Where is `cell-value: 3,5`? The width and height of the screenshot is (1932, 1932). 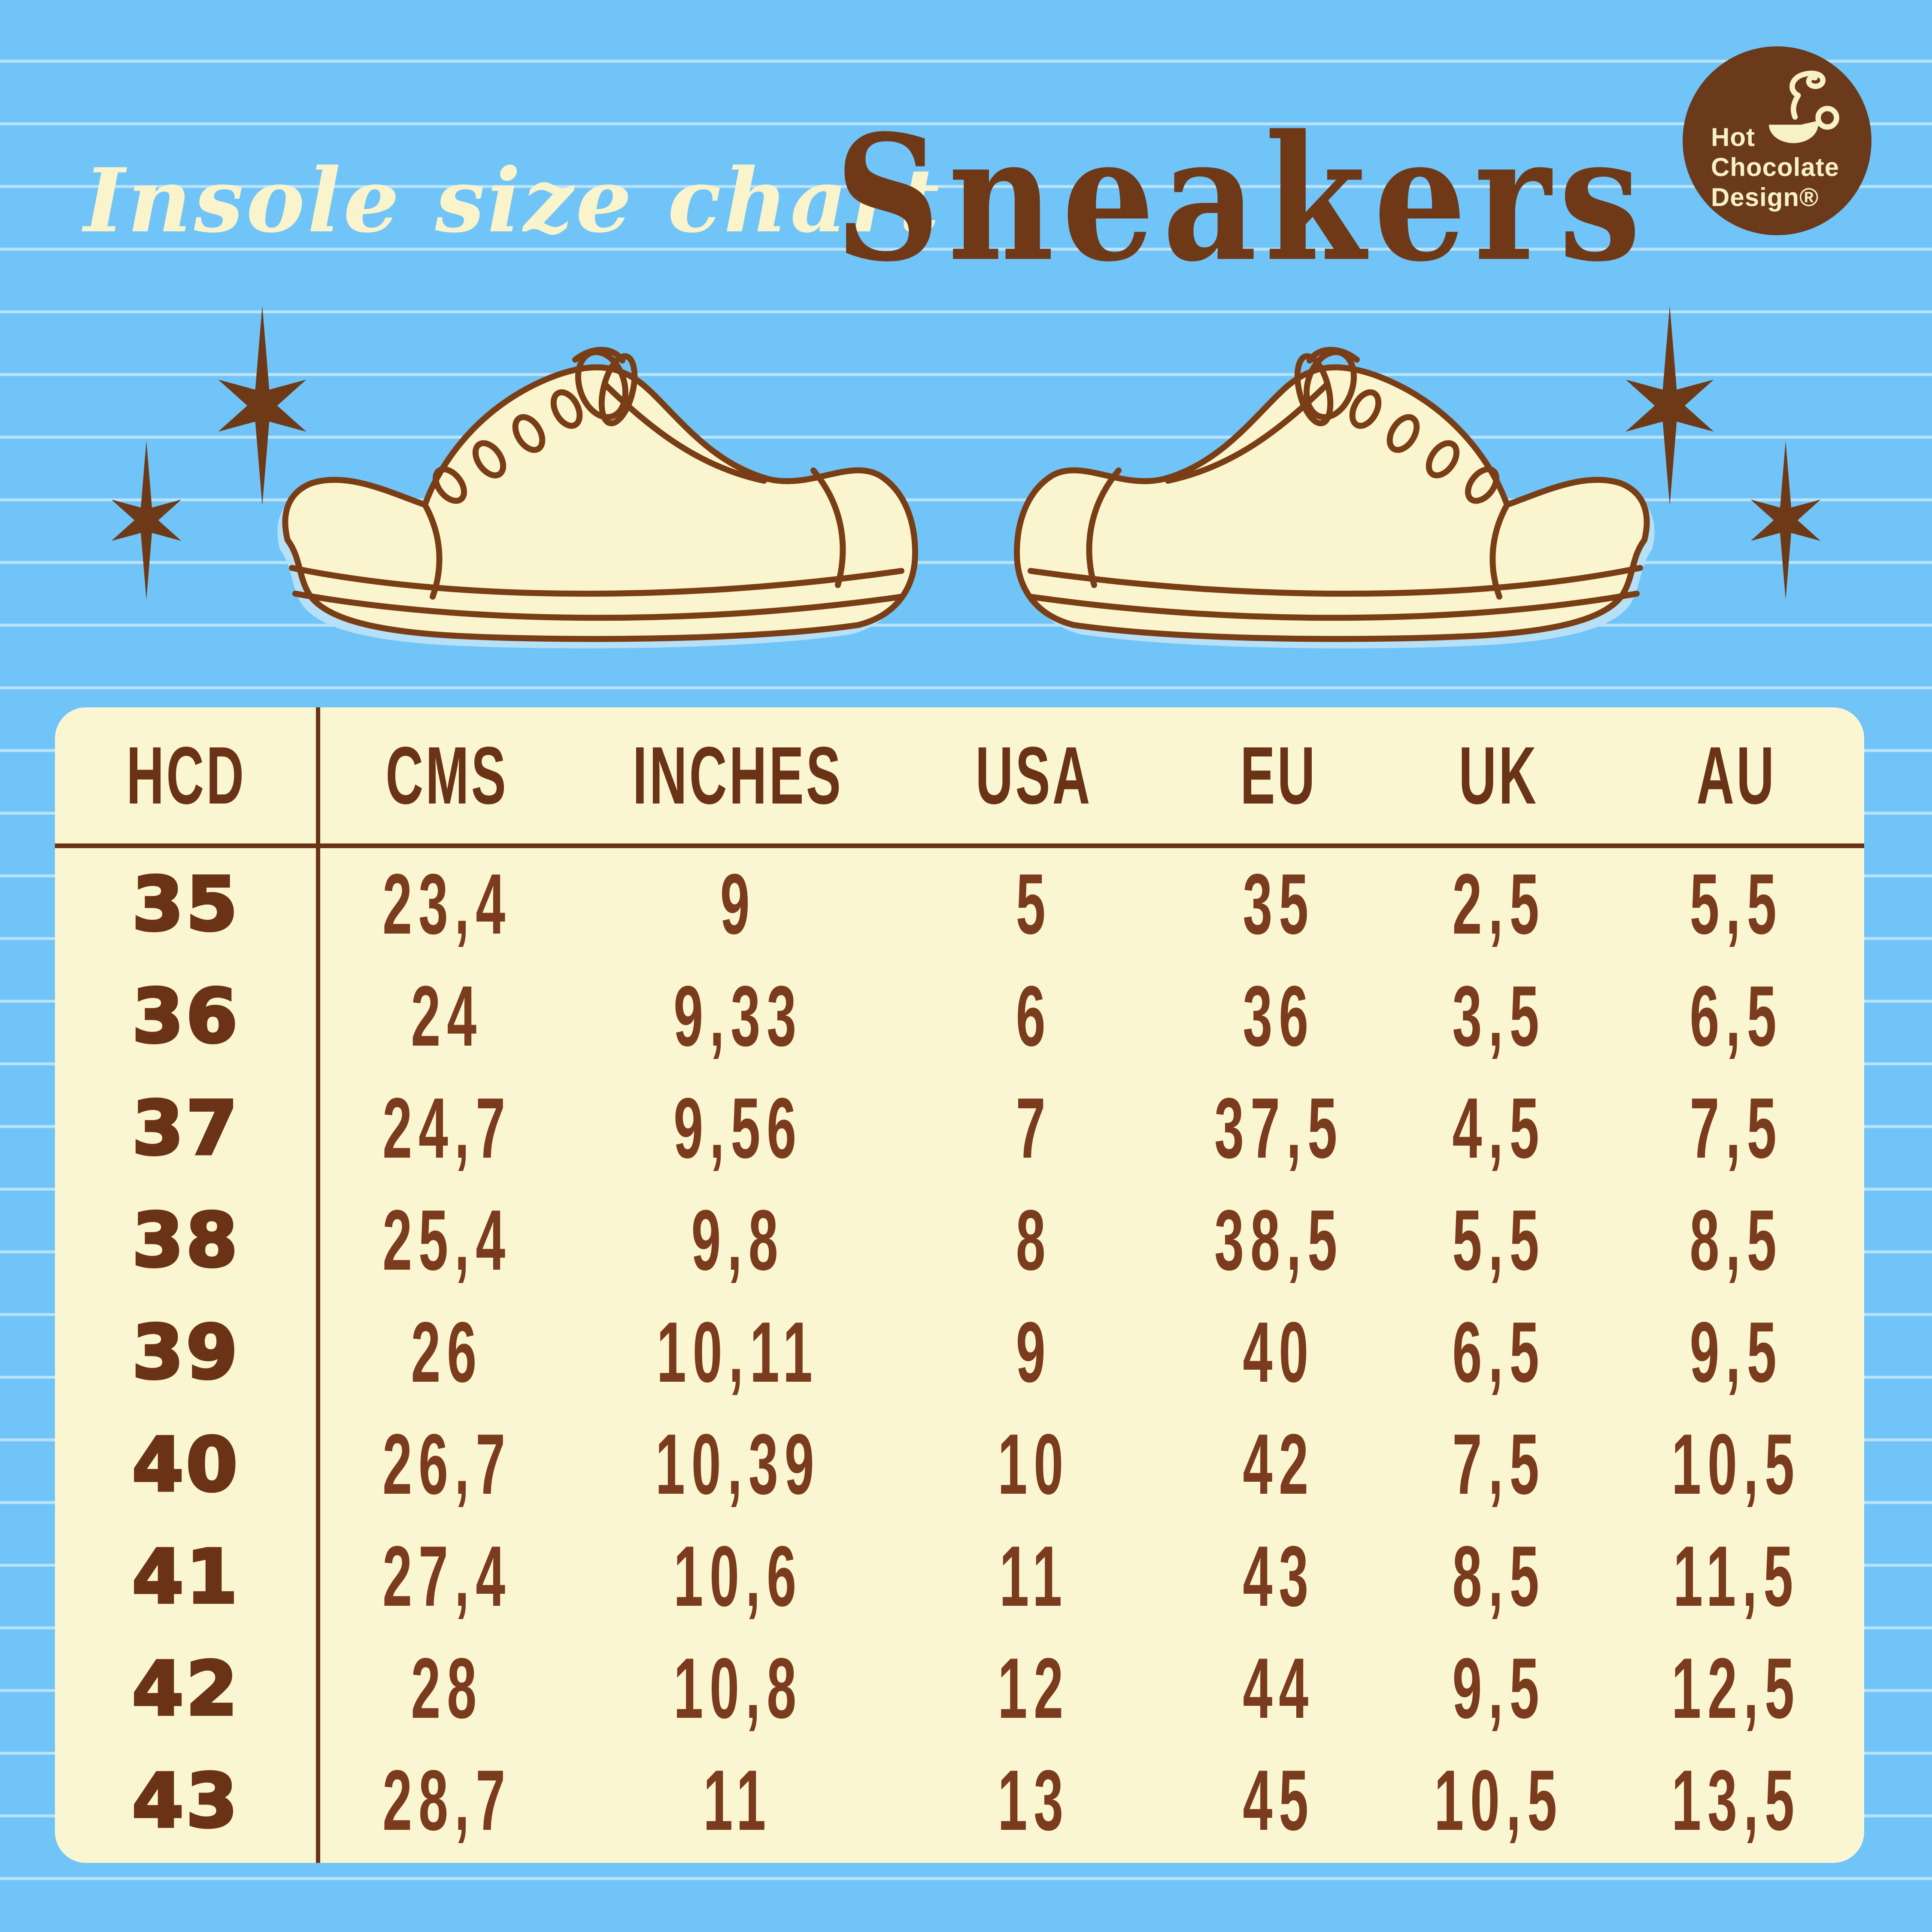
cell-value: 3,5 is located at coordinates (1499, 1016).